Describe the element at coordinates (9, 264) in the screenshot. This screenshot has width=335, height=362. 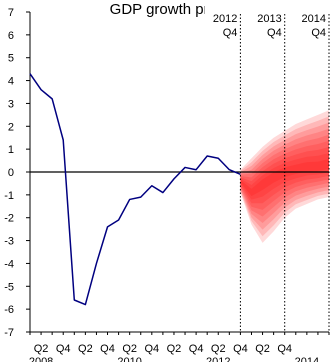
I see `y-tick-label: -4` at that location.